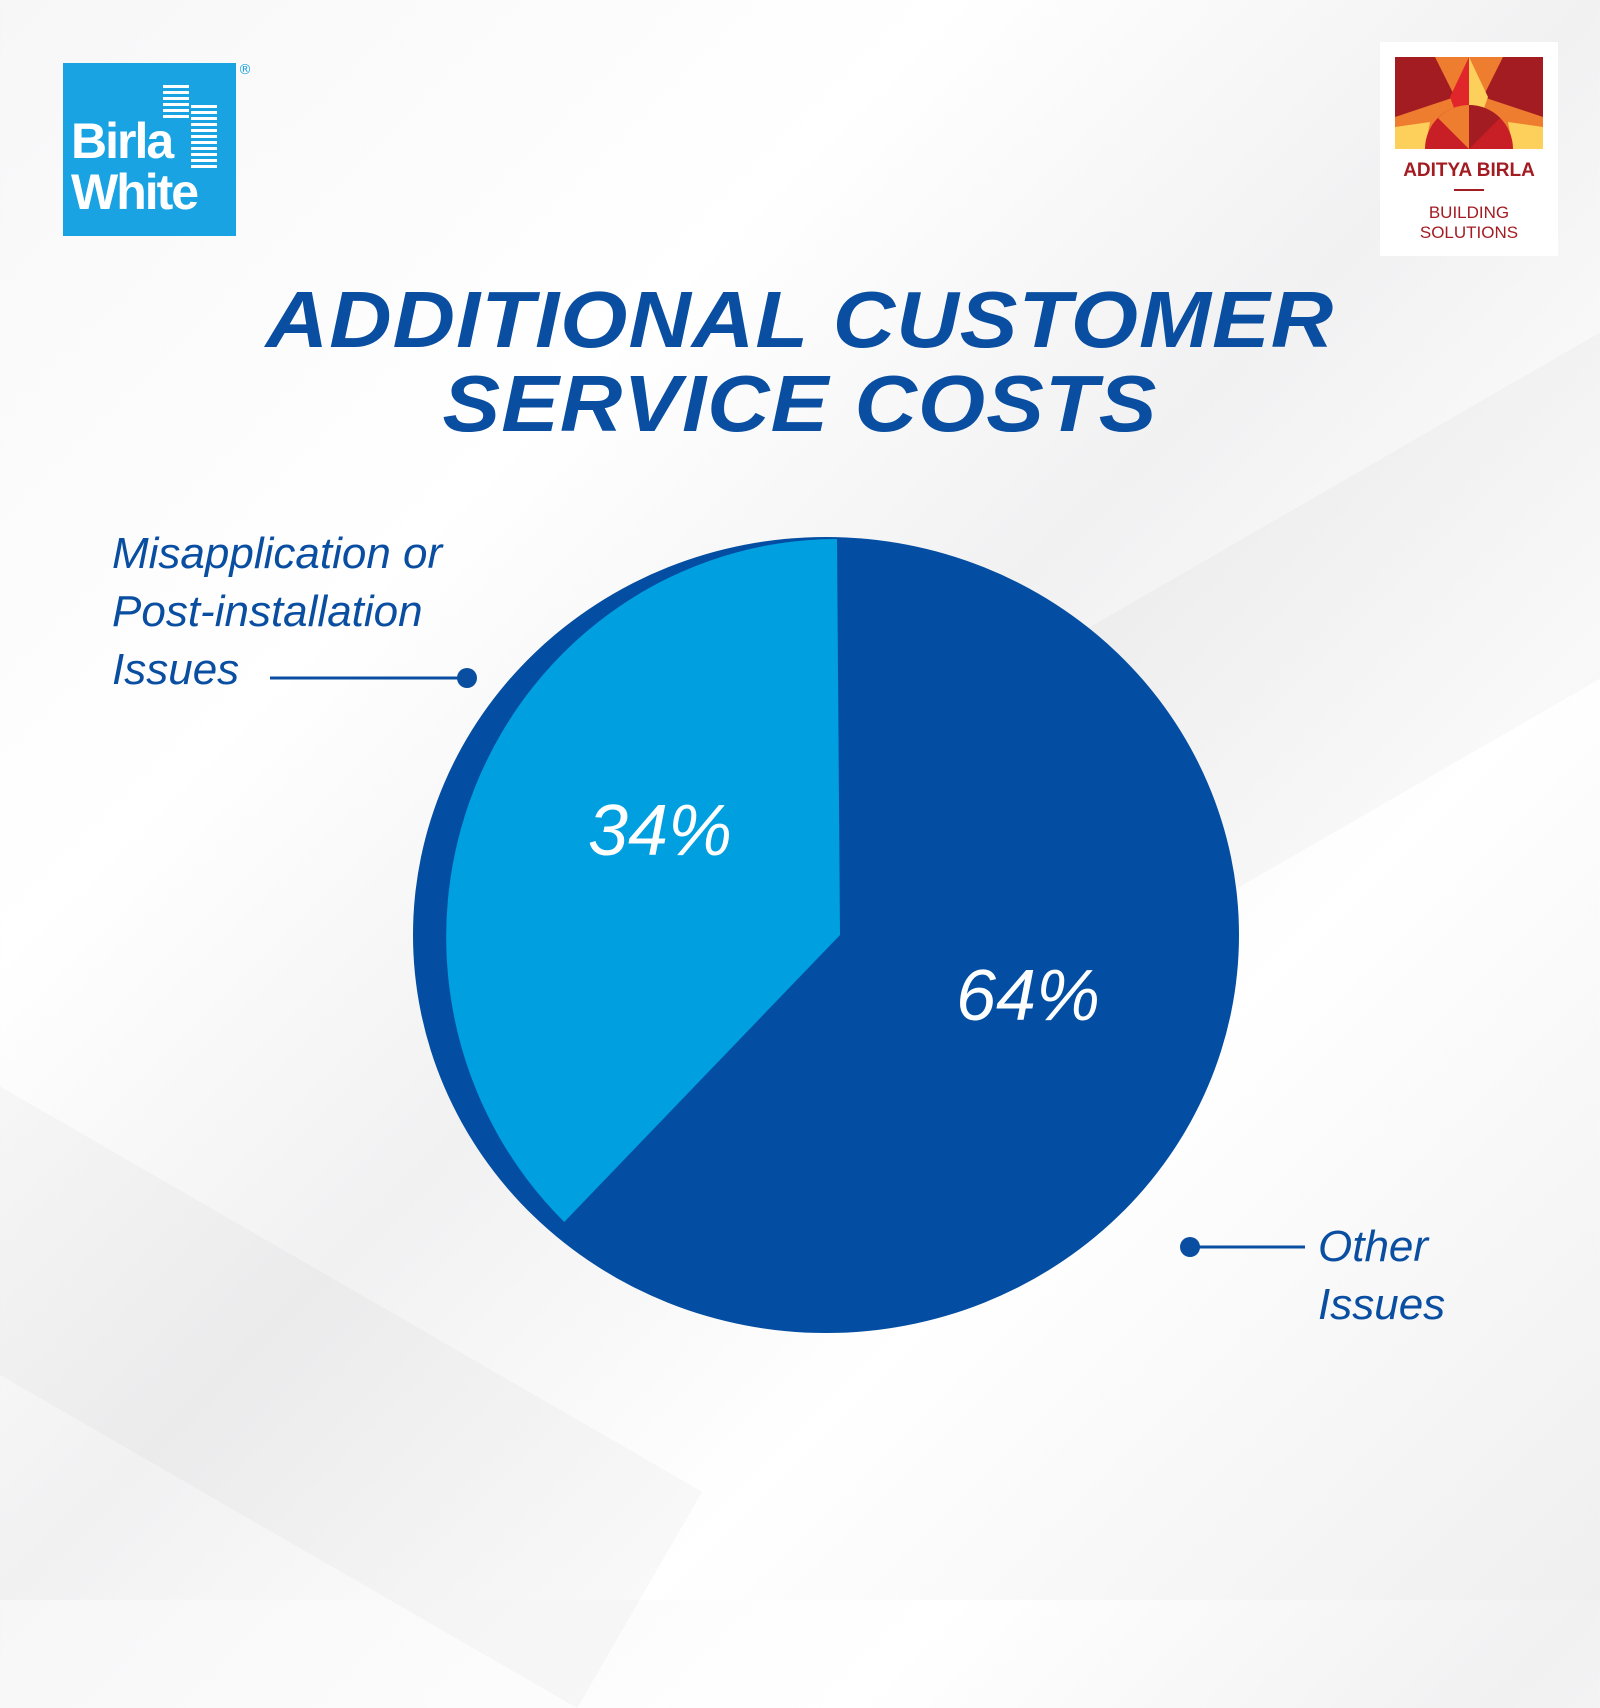  What do you see at coordinates (1469, 232) in the screenshot?
I see `svg-text: SOLUTIONS` at bounding box center [1469, 232].